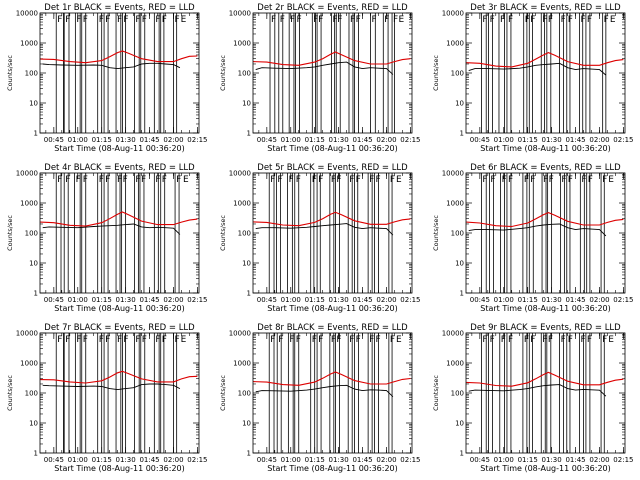 The width and height of the screenshot is (640, 480). What do you see at coordinates (545, 328) in the screenshot?
I see `panel-title: Det 9r BLACK = Events, RED = LLD` at bounding box center [545, 328].